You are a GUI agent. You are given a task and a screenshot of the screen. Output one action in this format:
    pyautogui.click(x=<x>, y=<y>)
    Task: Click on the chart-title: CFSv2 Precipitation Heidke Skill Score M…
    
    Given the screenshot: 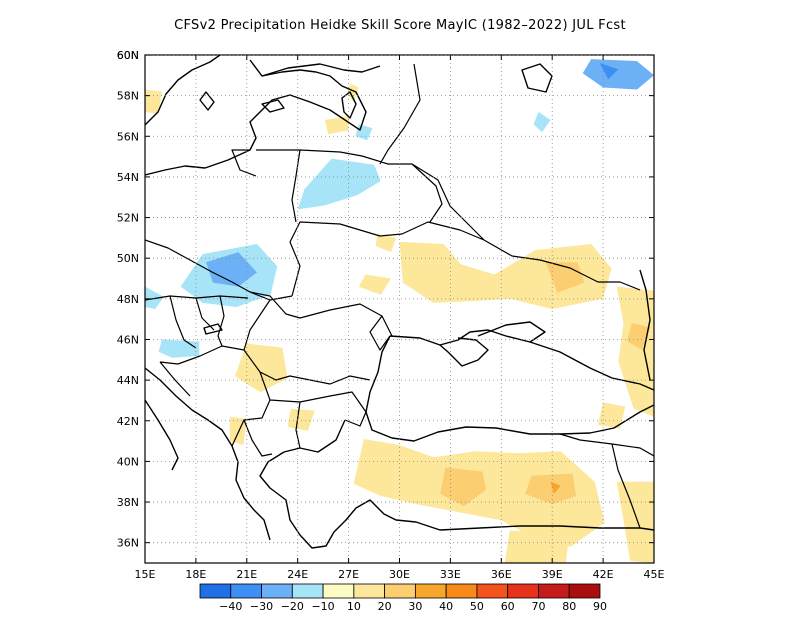 What is the action you would take?
    pyautogui.click(x=400, y=25)
    